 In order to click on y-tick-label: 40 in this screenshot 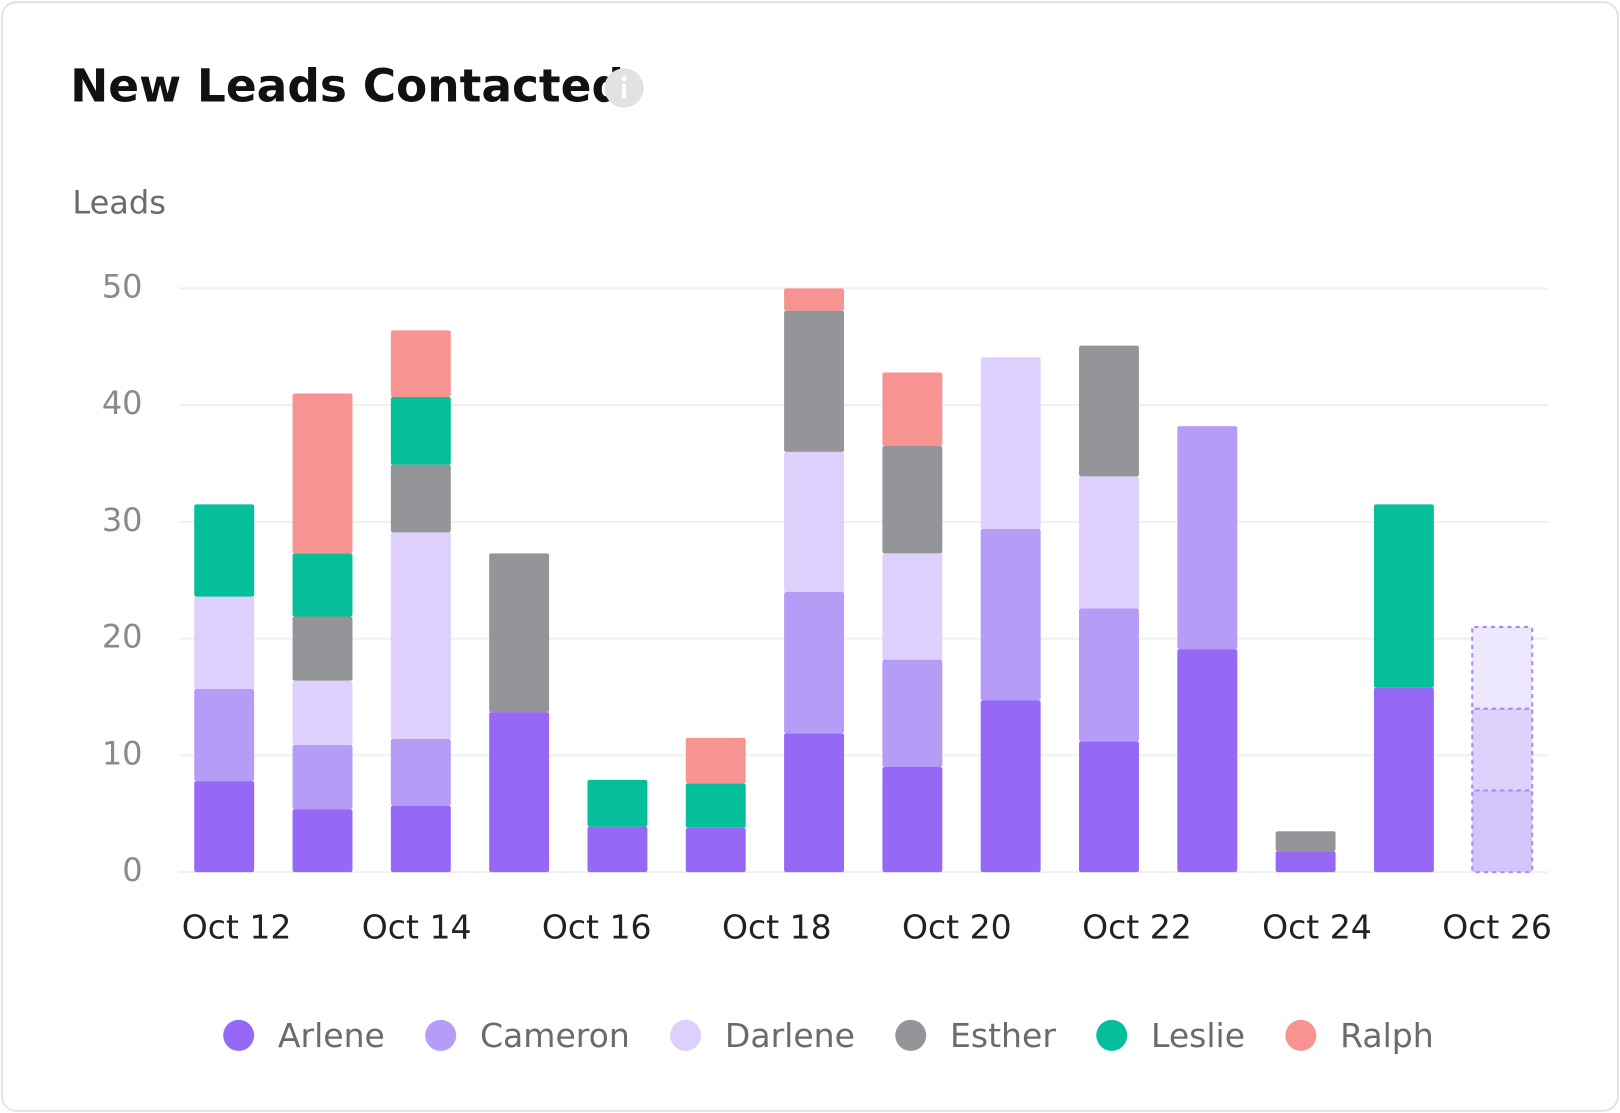, I will do `click(122, 403)`.